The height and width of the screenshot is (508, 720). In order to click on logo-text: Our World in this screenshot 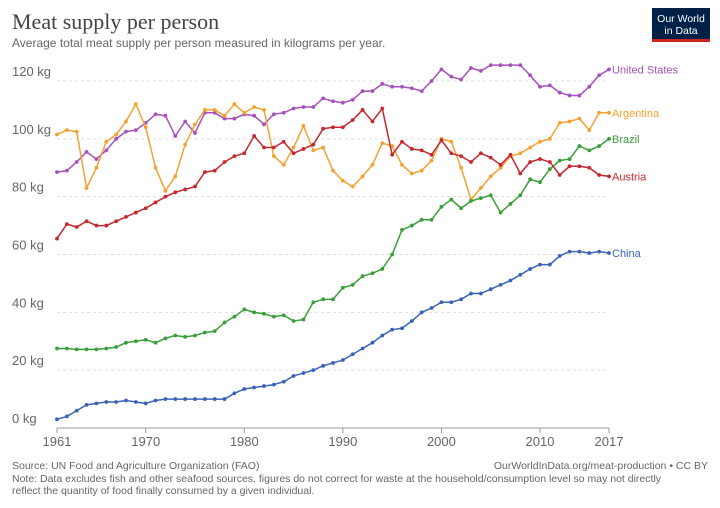, I will do `click(681, 19)`.